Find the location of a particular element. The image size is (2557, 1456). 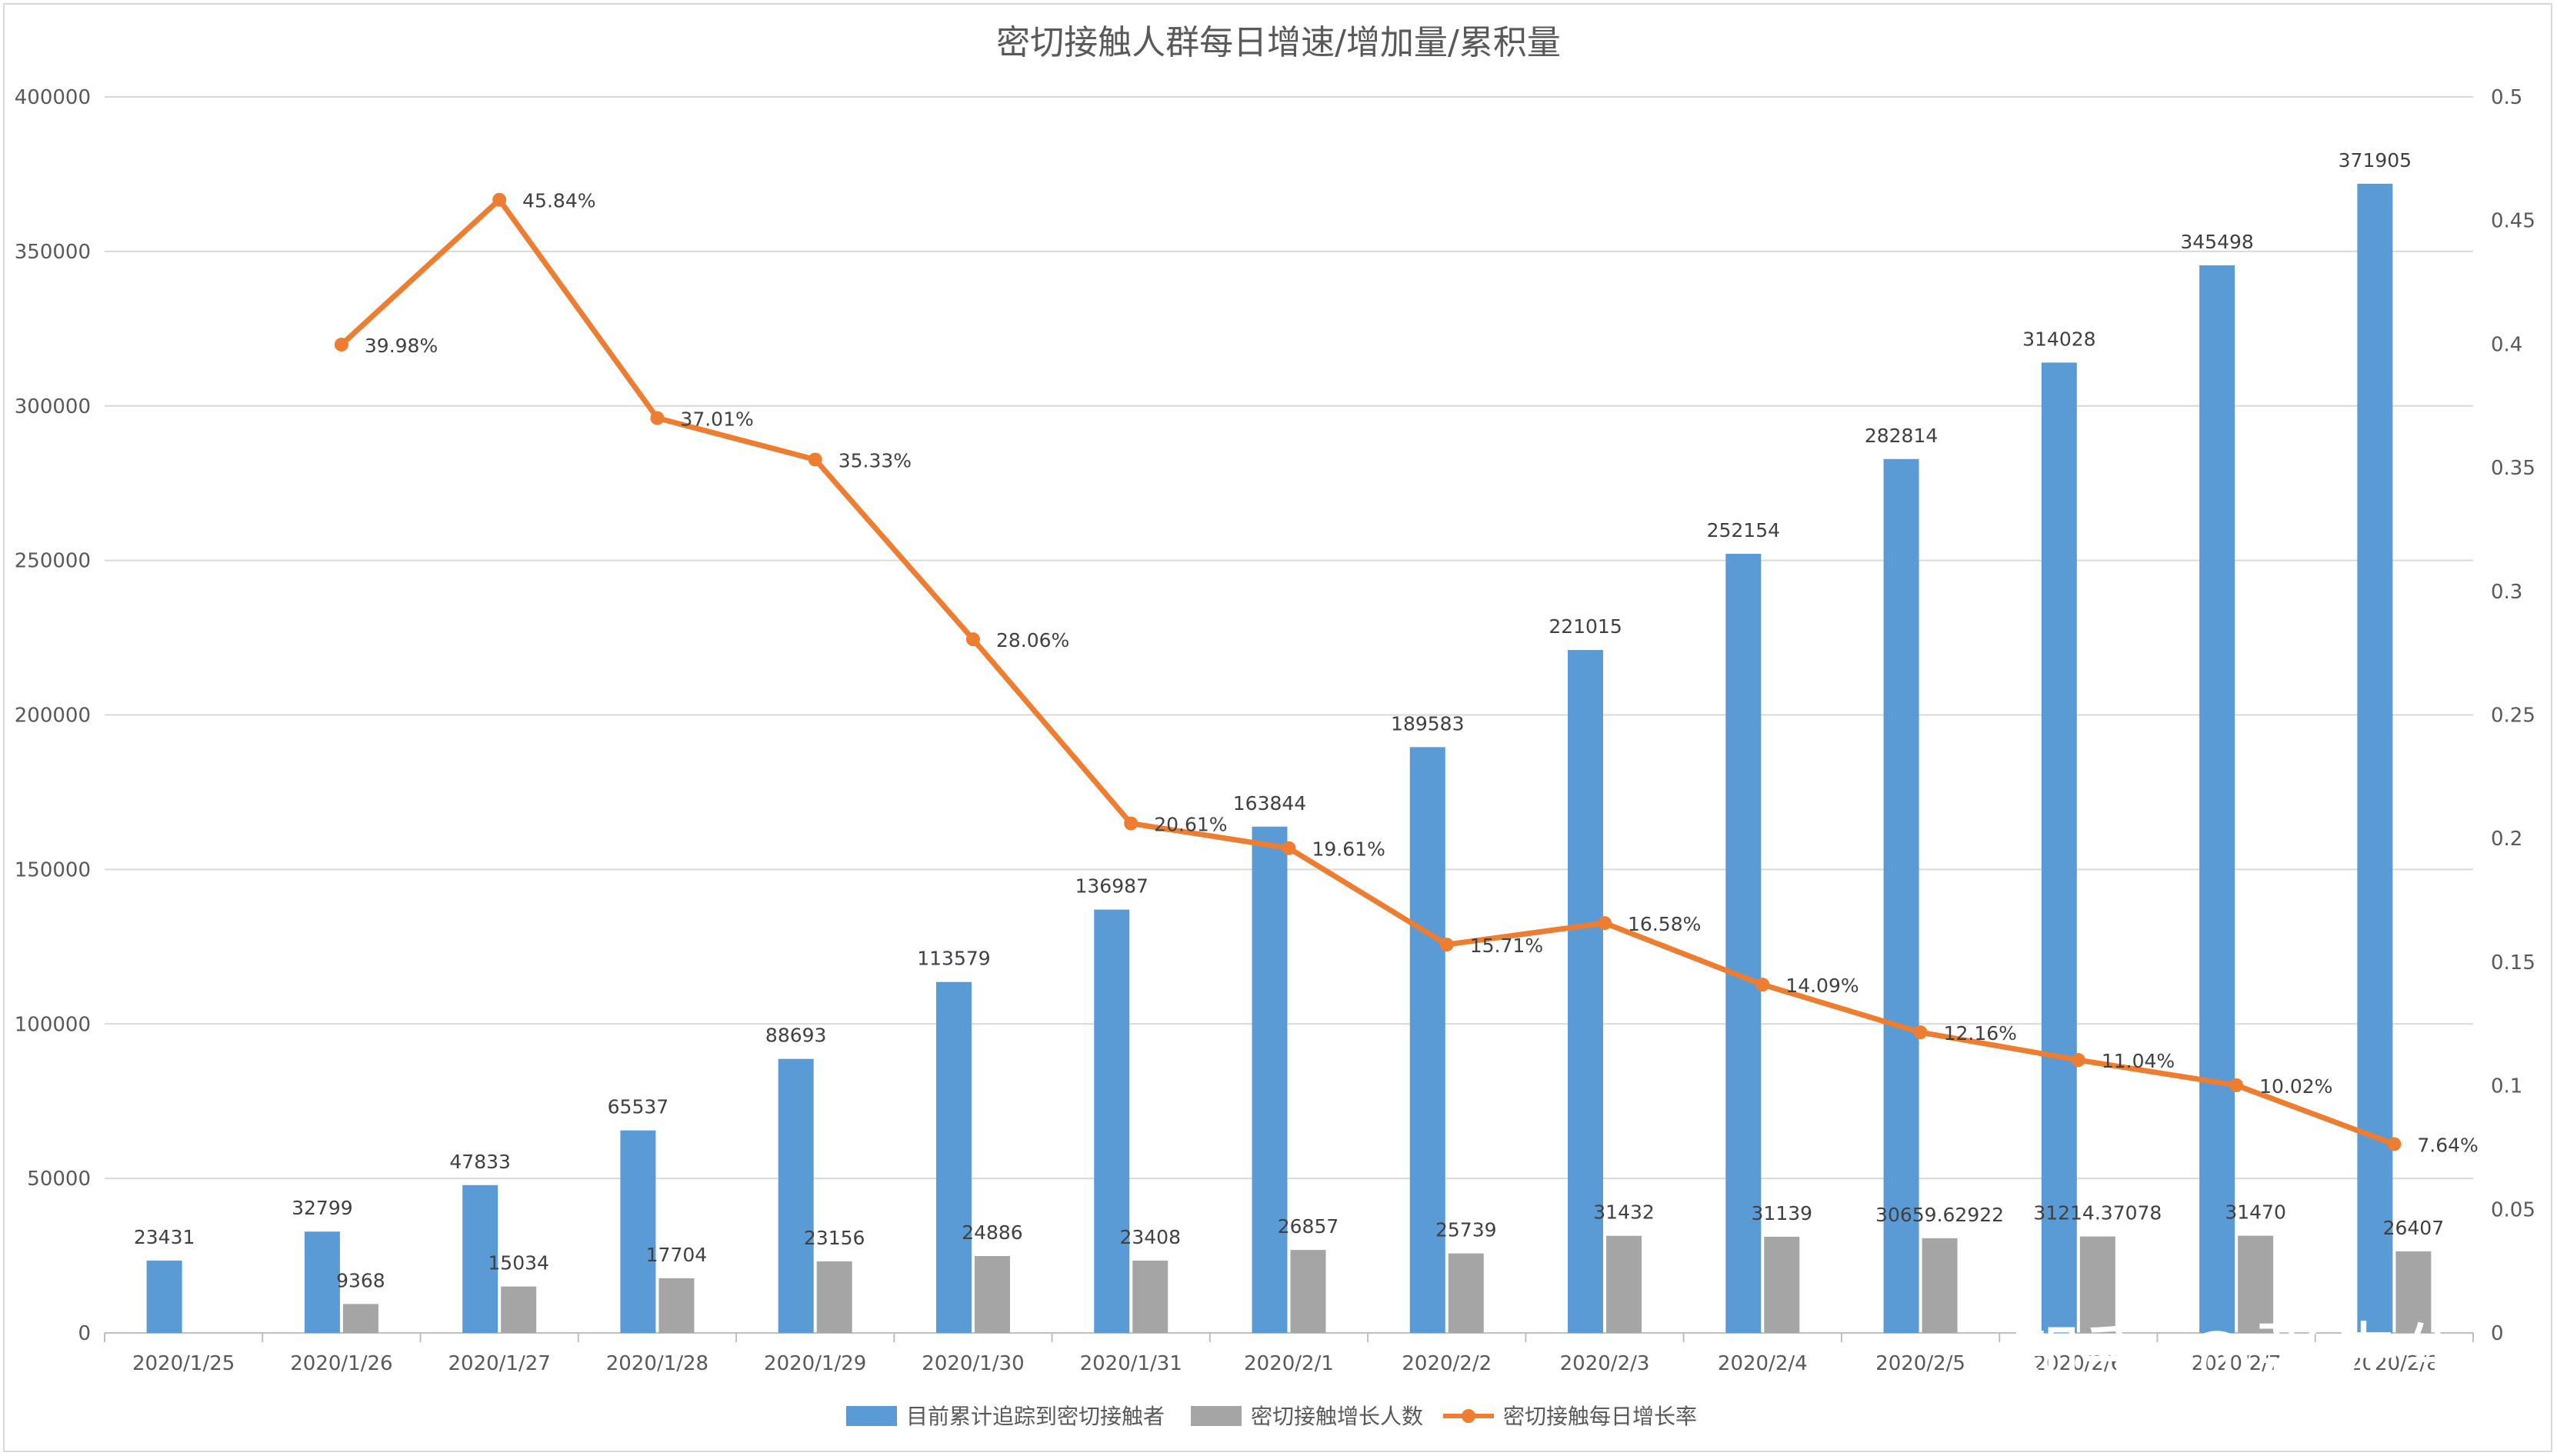

x-axis-tick-label: 2020/2/6 is located at coordinates (2078, 1363).